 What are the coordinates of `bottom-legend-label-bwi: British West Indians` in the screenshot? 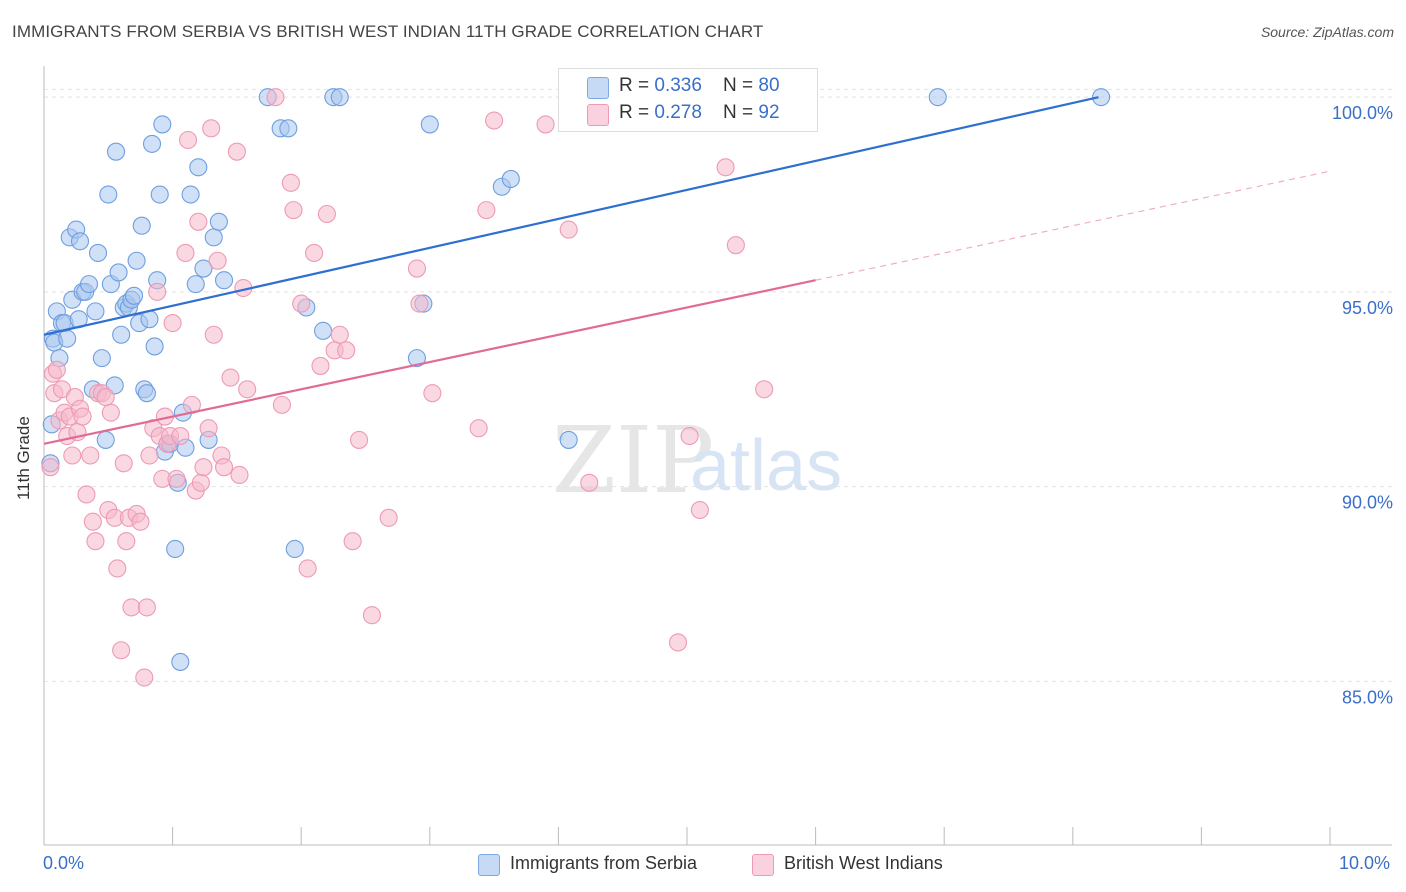 It's located at (863, 863).